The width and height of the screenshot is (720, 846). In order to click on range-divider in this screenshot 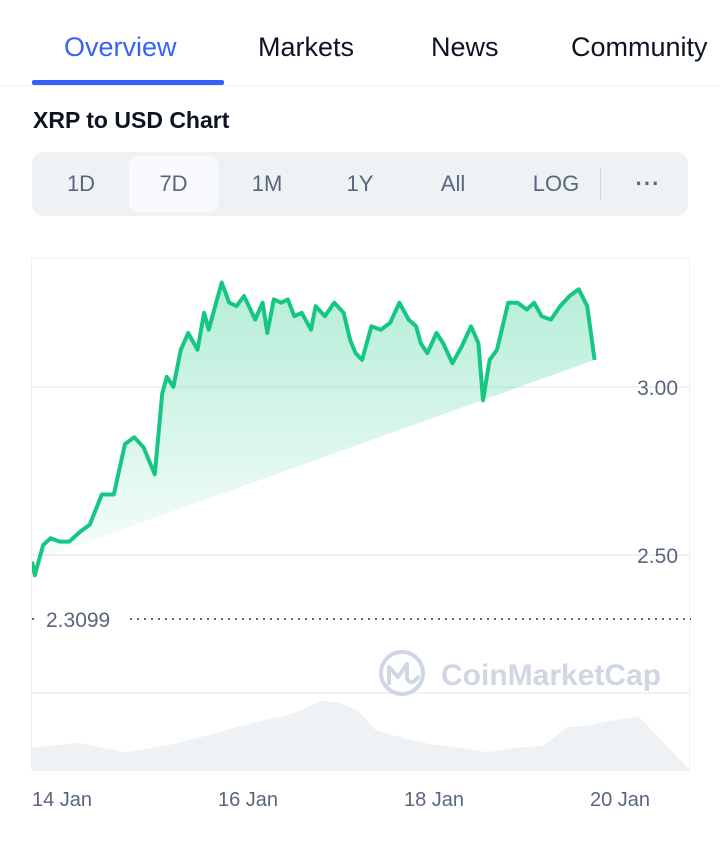, I will do `click(600, 184)`.